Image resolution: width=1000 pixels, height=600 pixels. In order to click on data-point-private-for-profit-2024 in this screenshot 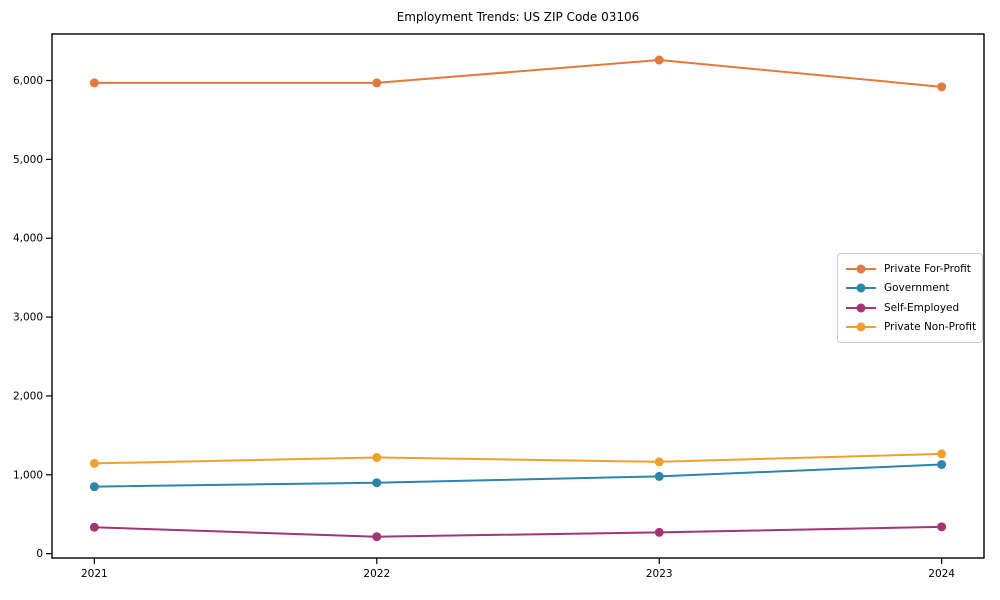, I will do `click(942, 87)`.